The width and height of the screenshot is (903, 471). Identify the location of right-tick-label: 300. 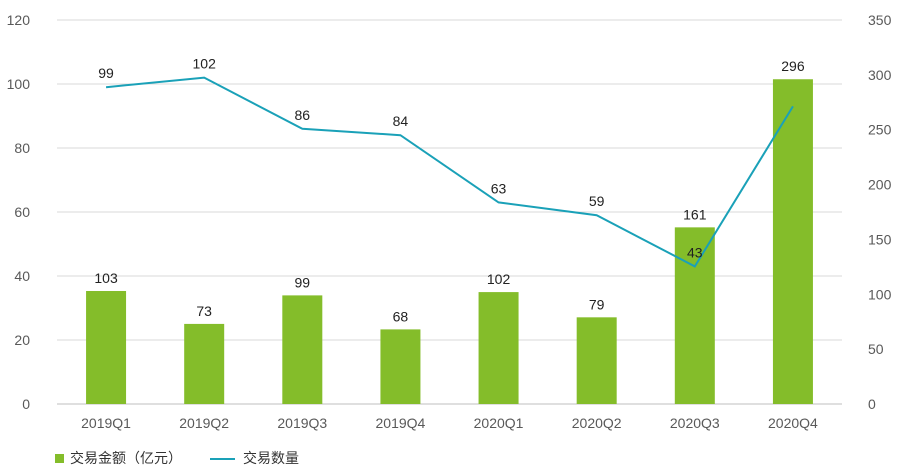
(880, 75).